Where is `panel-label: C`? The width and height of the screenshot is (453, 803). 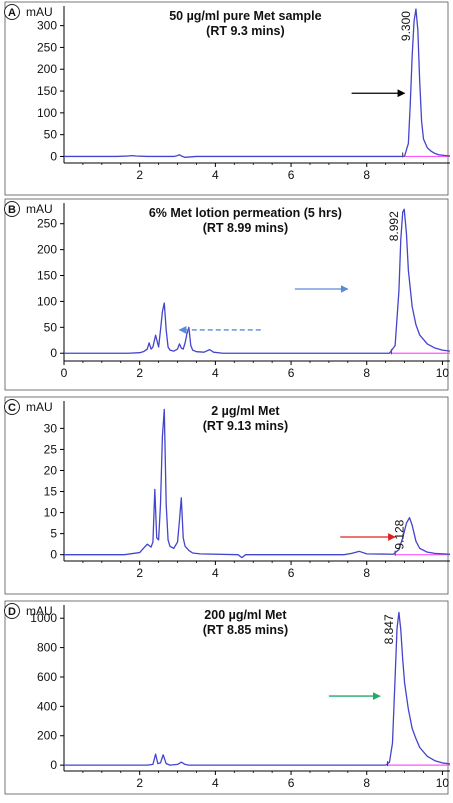
panel-label: C is located at coordinates (12, 408).